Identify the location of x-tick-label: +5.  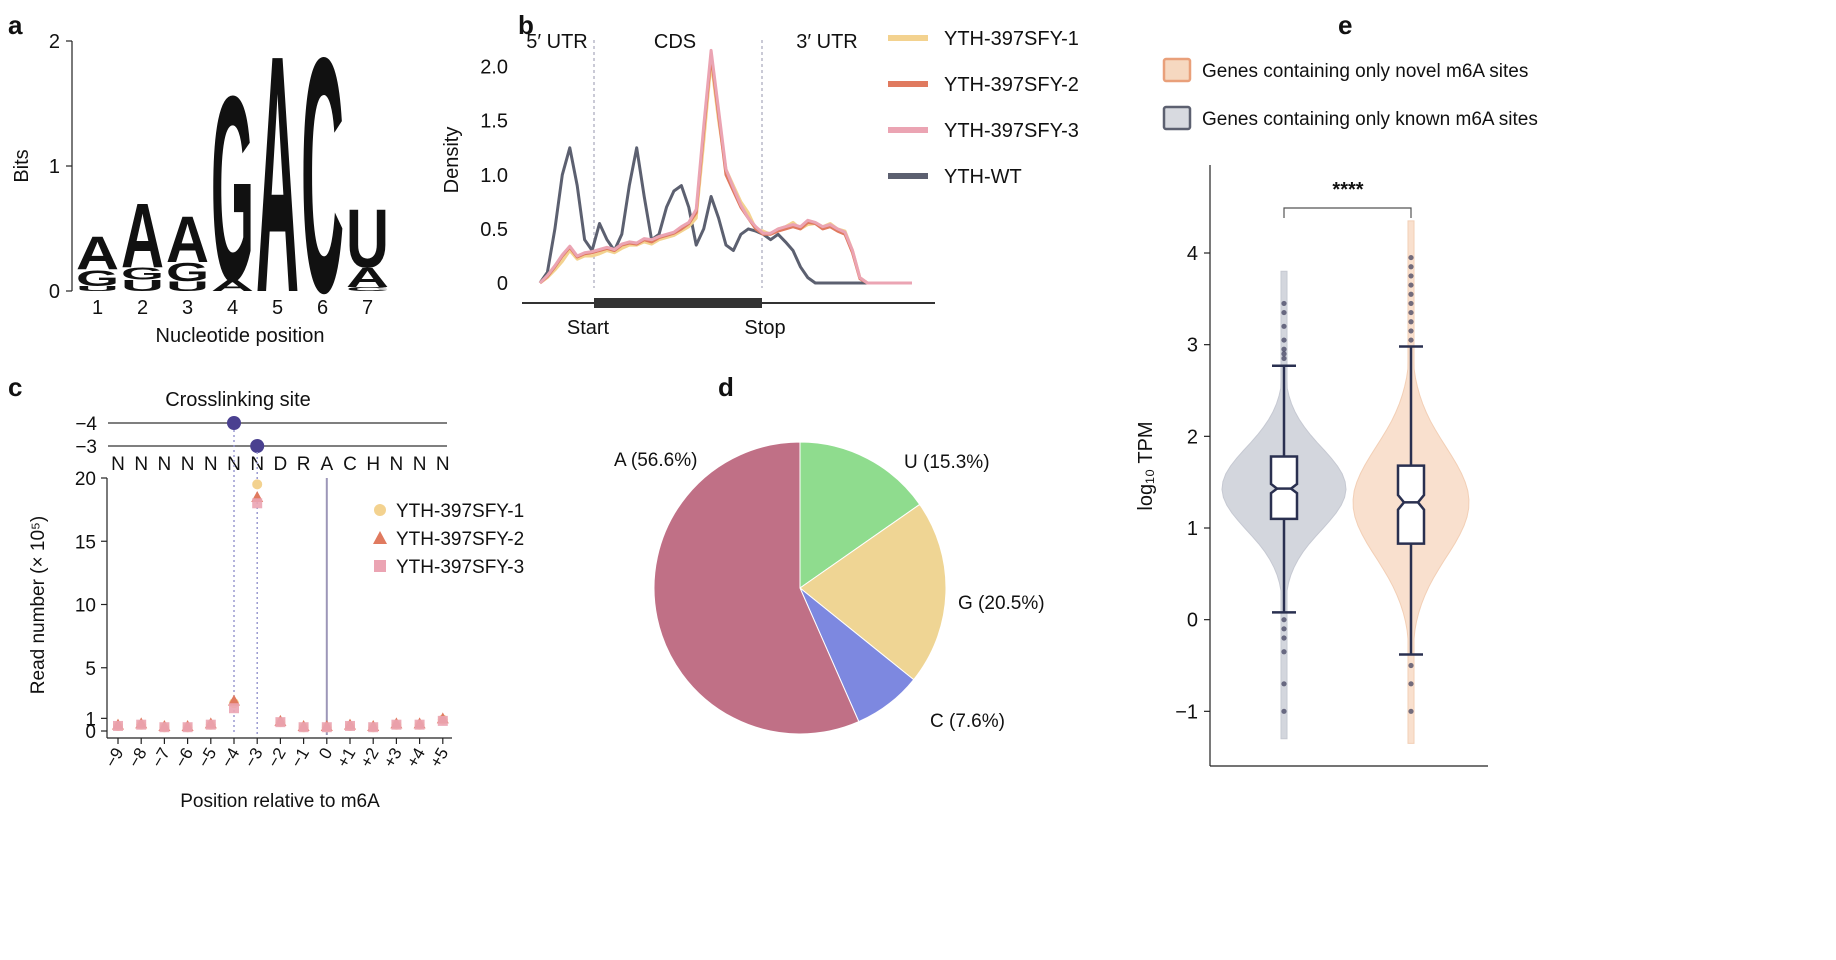
(439, 758).